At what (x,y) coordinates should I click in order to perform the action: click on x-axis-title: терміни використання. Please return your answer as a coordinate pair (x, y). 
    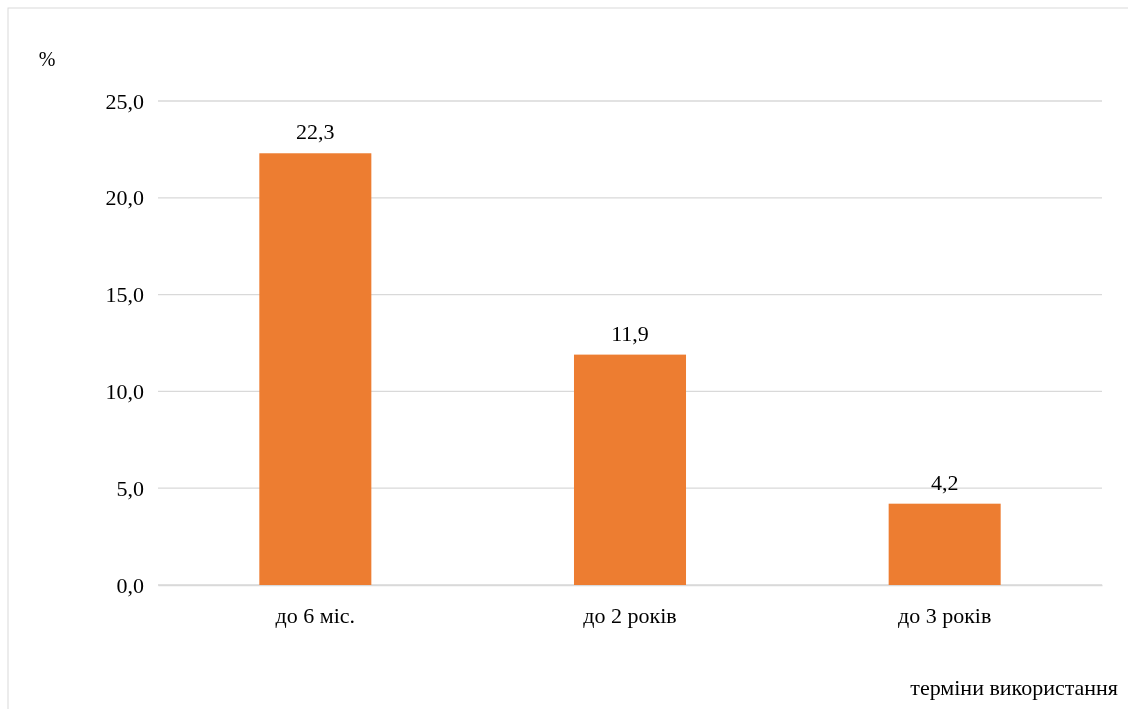
    Looking at the image, I should click on (1014, 687).